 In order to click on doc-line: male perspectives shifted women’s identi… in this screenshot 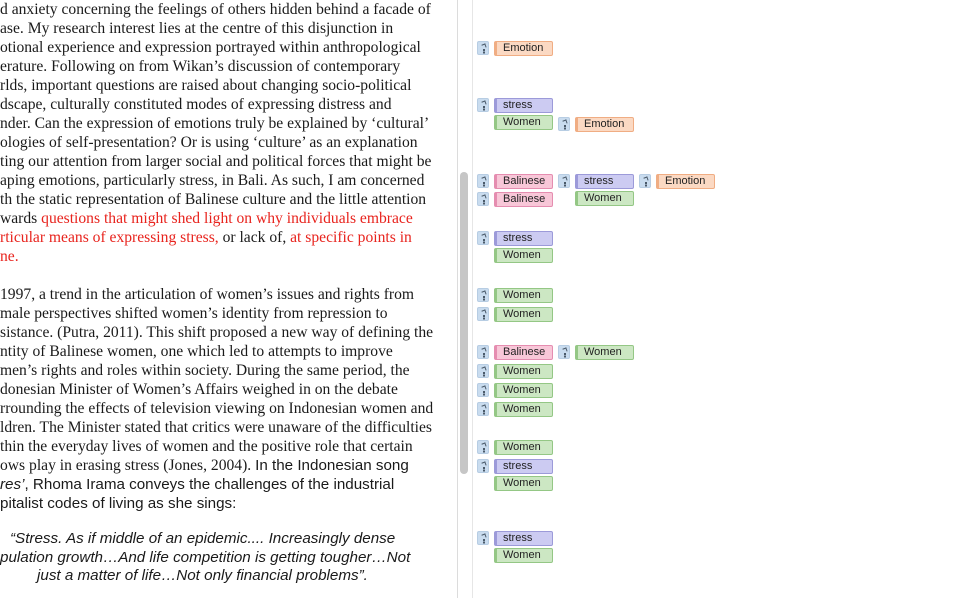, I will do `click(194, 313)`.